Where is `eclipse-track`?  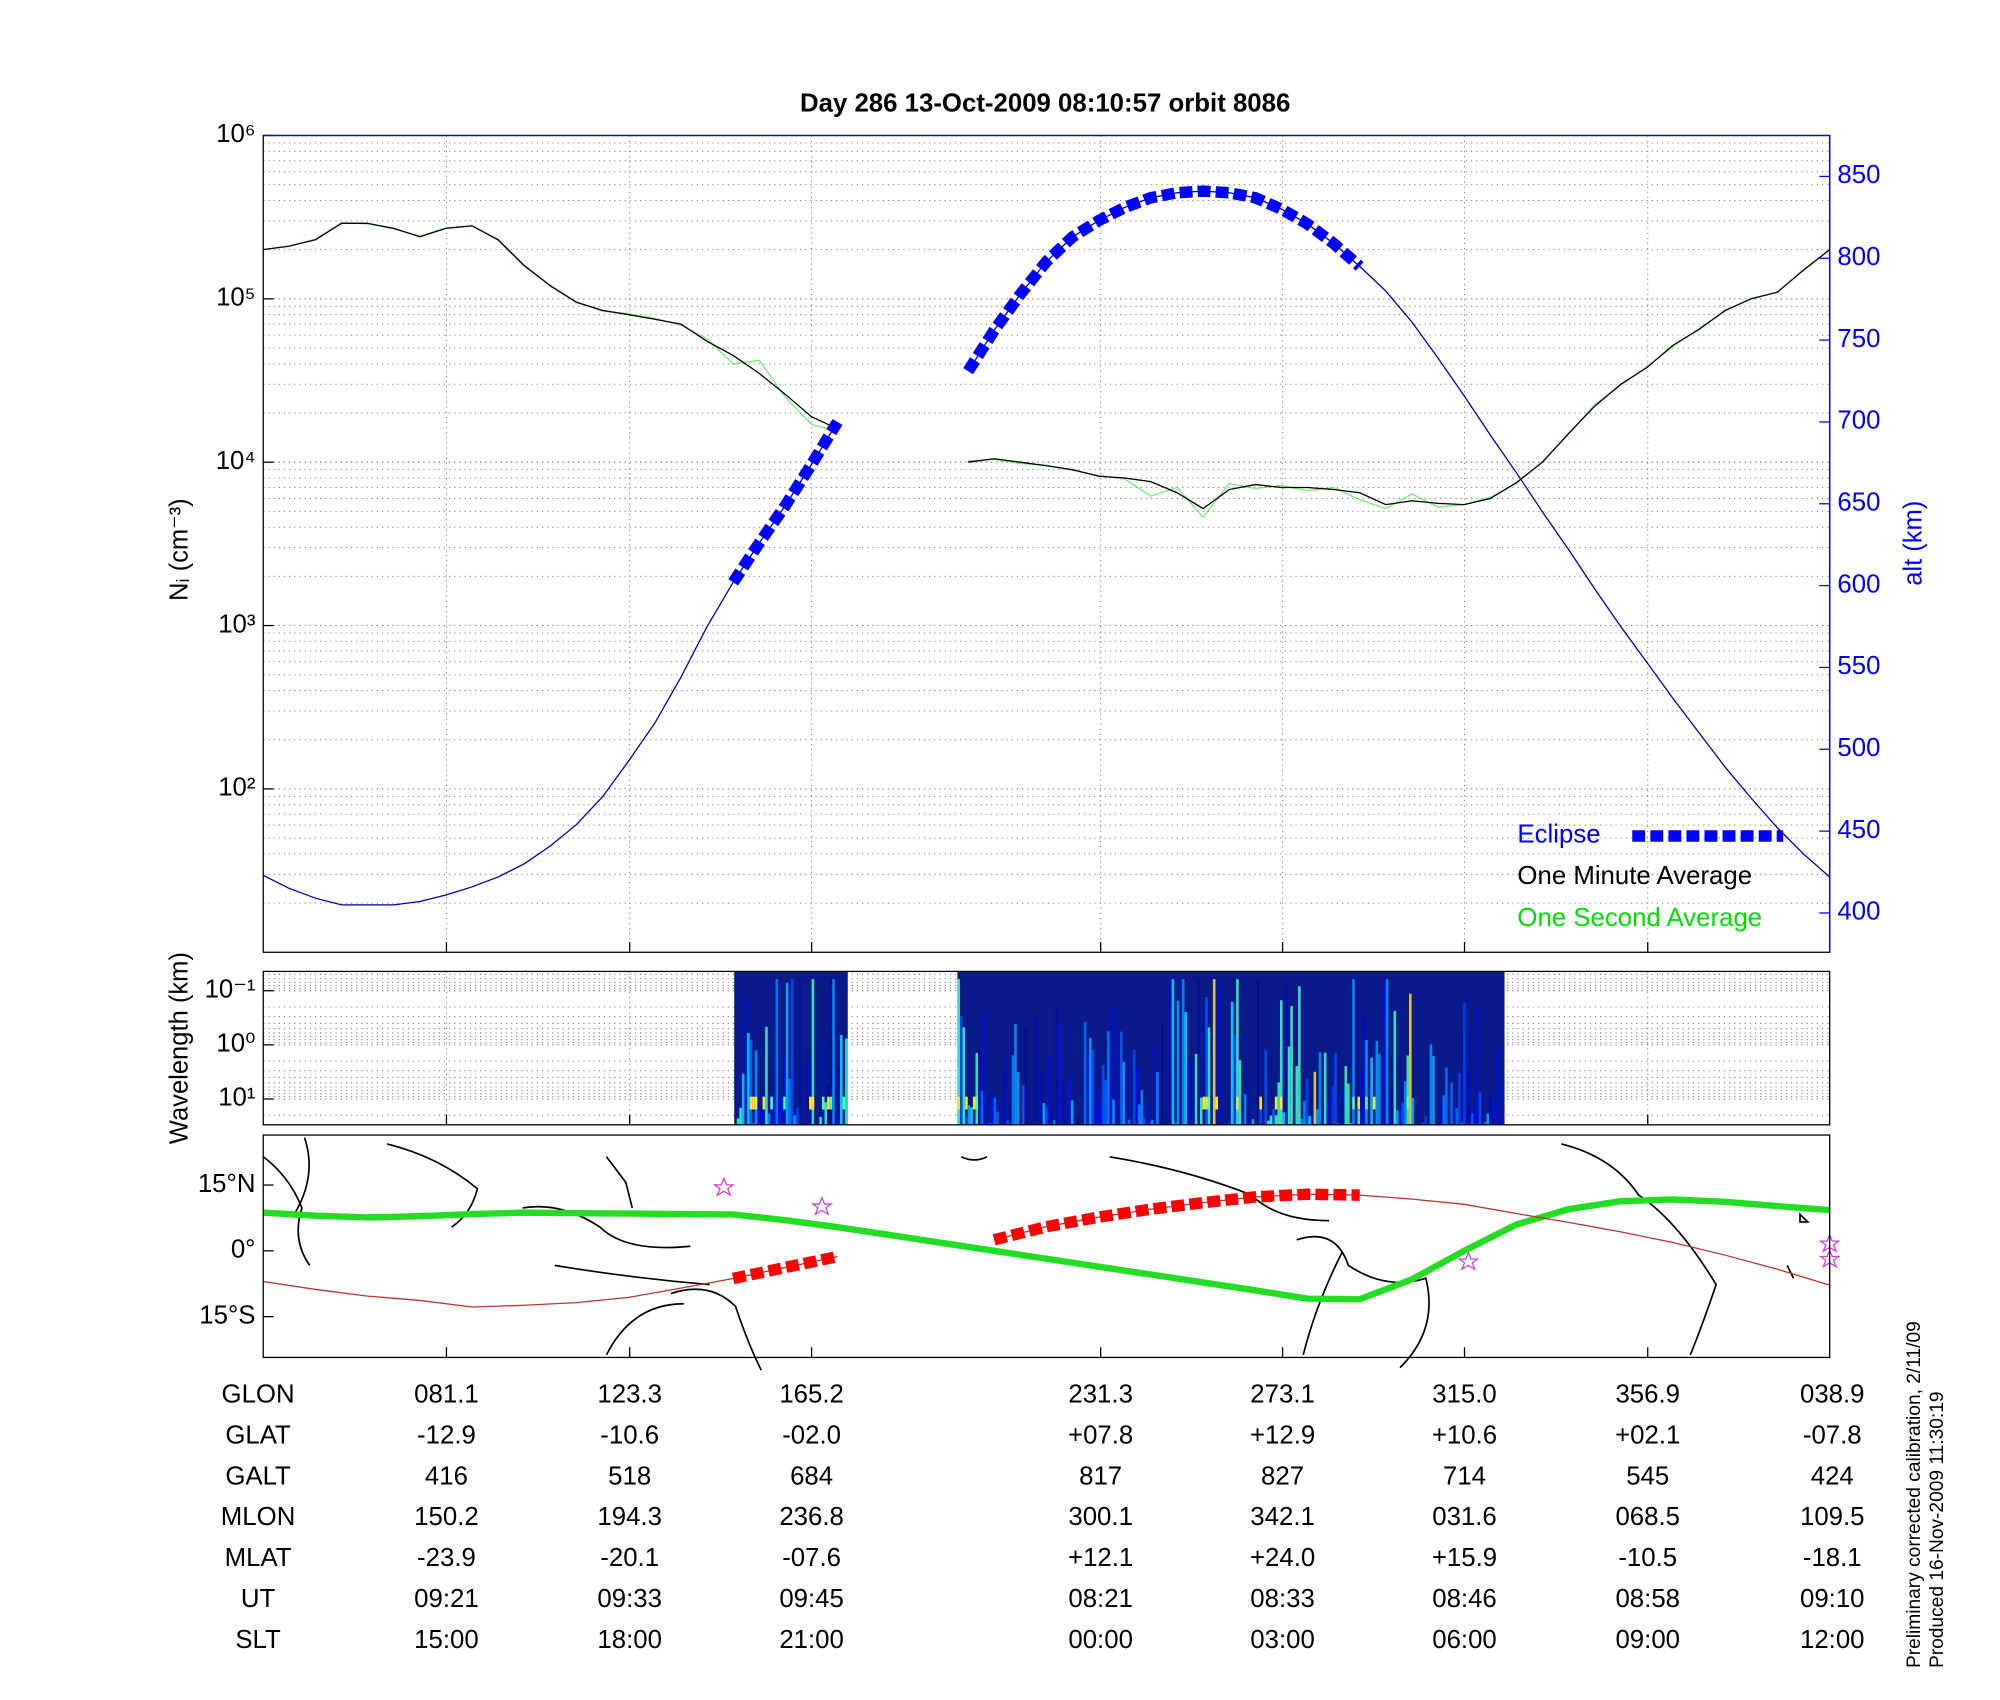 eclipse-track is located at coordinates (1045, 1236).